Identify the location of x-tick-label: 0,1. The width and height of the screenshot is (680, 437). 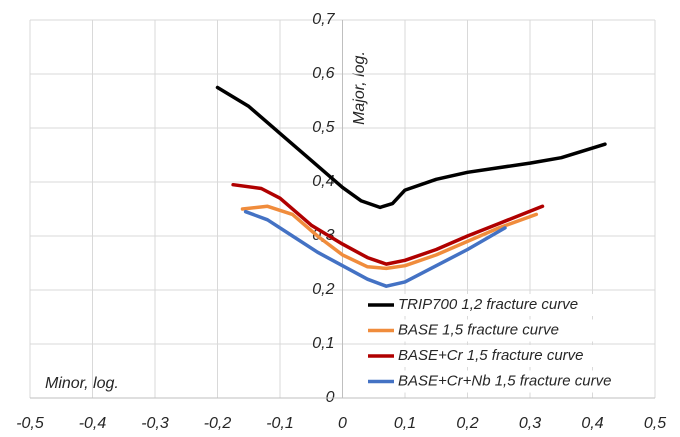
(405, 423).